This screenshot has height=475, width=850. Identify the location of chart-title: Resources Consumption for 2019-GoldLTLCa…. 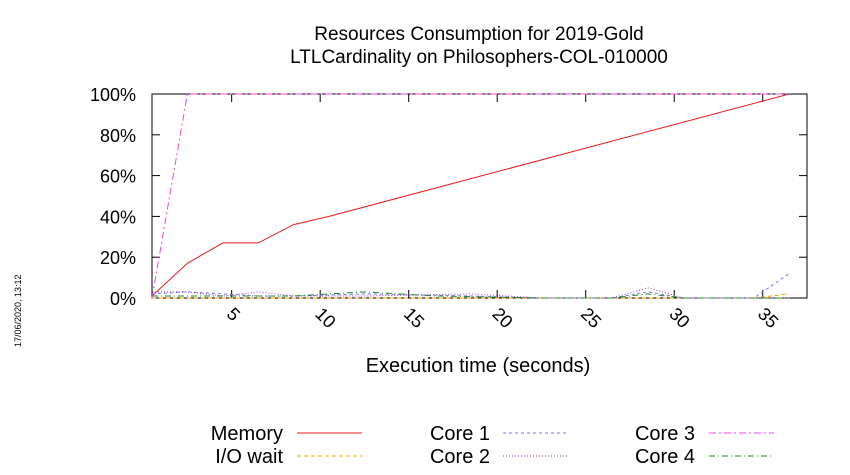
(479, 46).